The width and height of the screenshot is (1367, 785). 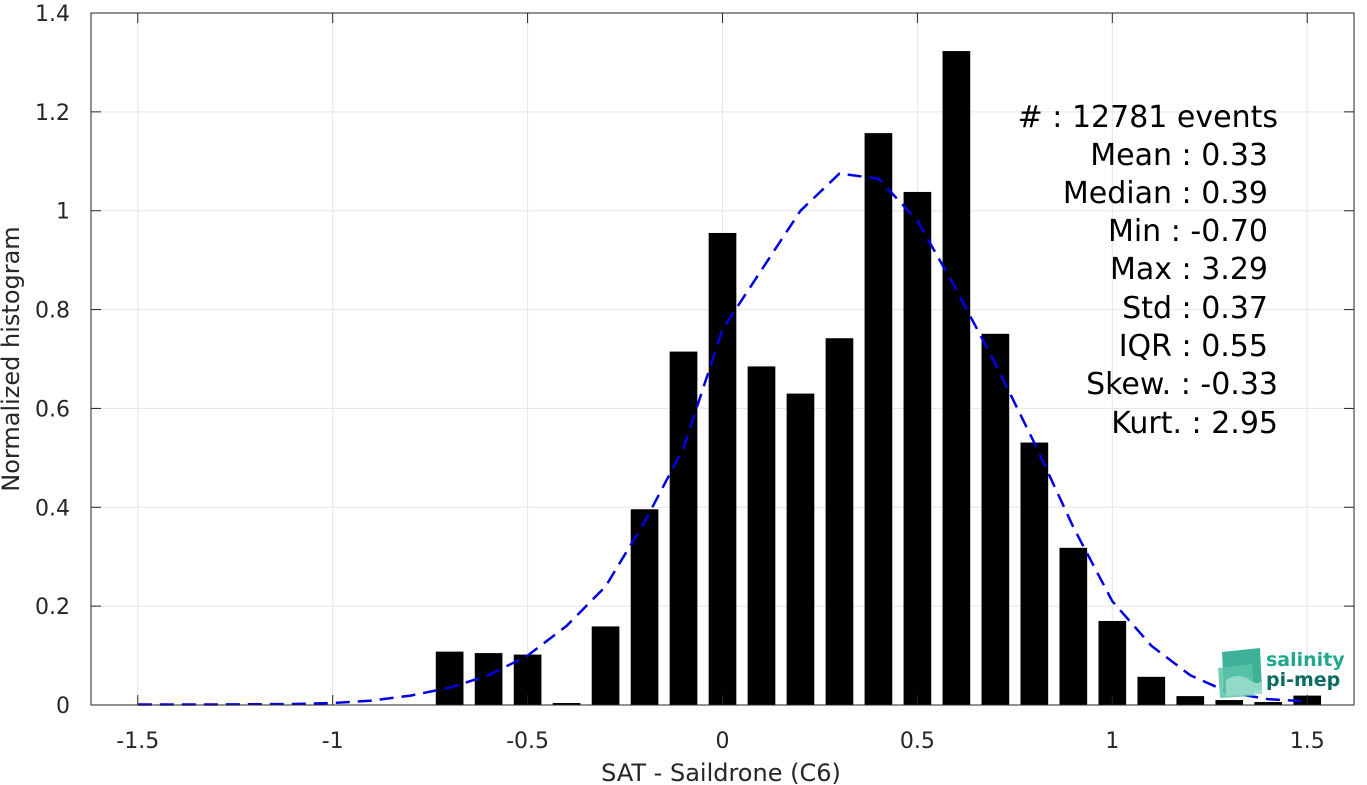 I want to click on y-tick-labels: 0 0.2 0.4 0.6 0.8 1 1.2 1.4, so click(x=52, y=360).